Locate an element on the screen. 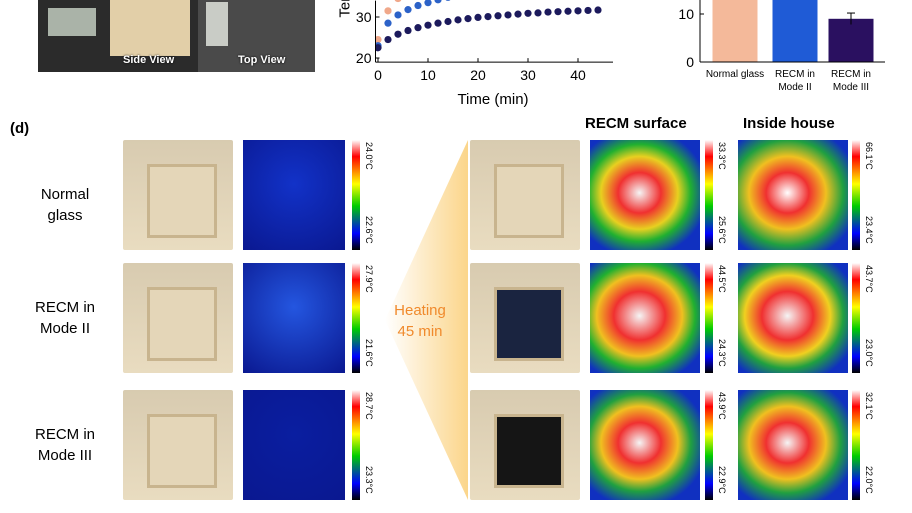 The width and height of the screenshot is (912, 513). panel-tag: (d) is located at coordinates (20, 128).